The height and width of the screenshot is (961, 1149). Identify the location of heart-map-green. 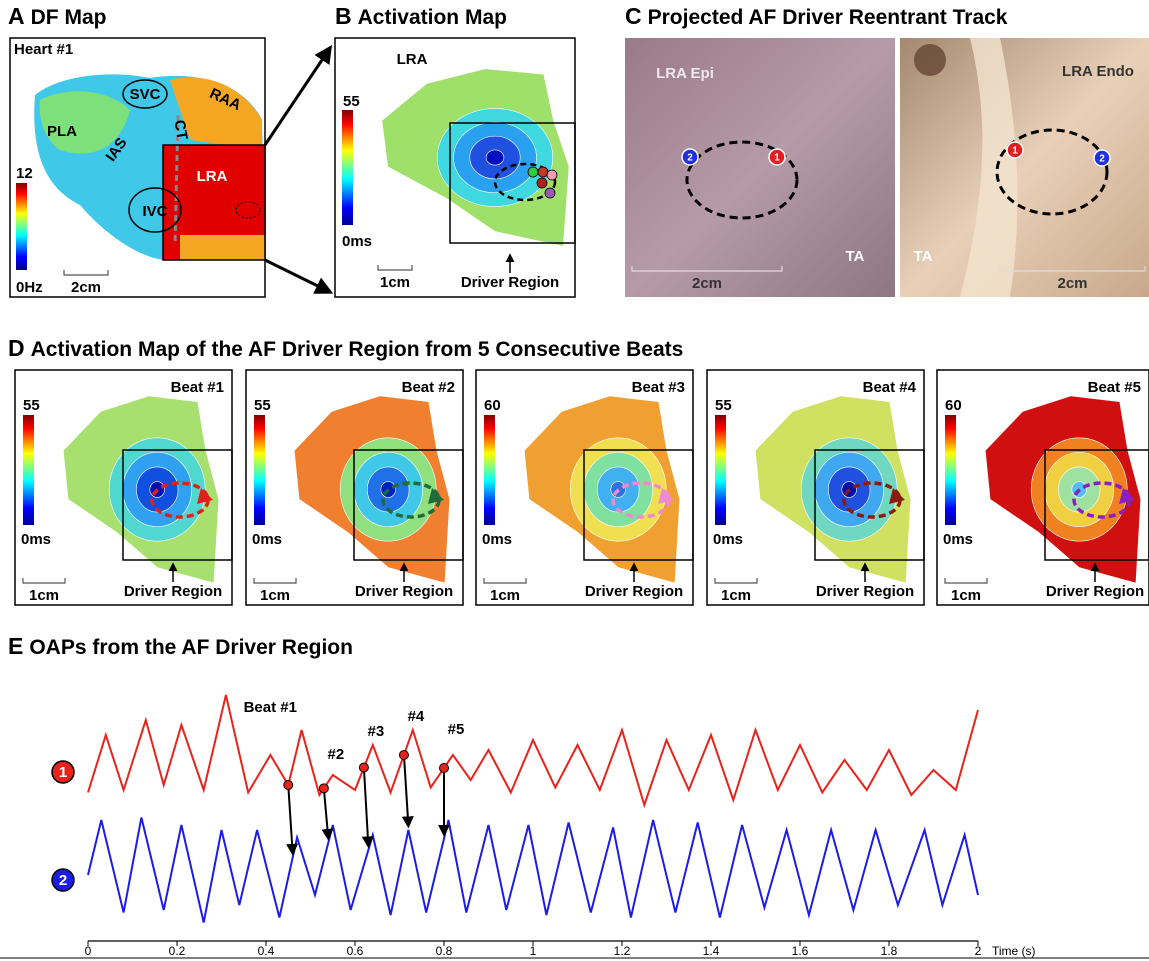
(84, 122).